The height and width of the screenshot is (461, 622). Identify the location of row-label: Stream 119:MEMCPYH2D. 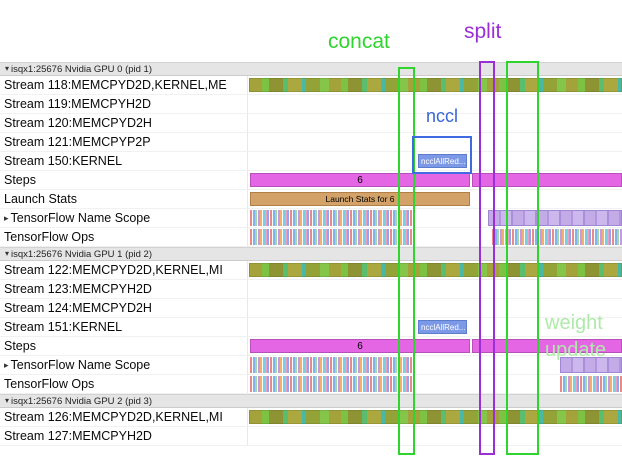
(124, 104).